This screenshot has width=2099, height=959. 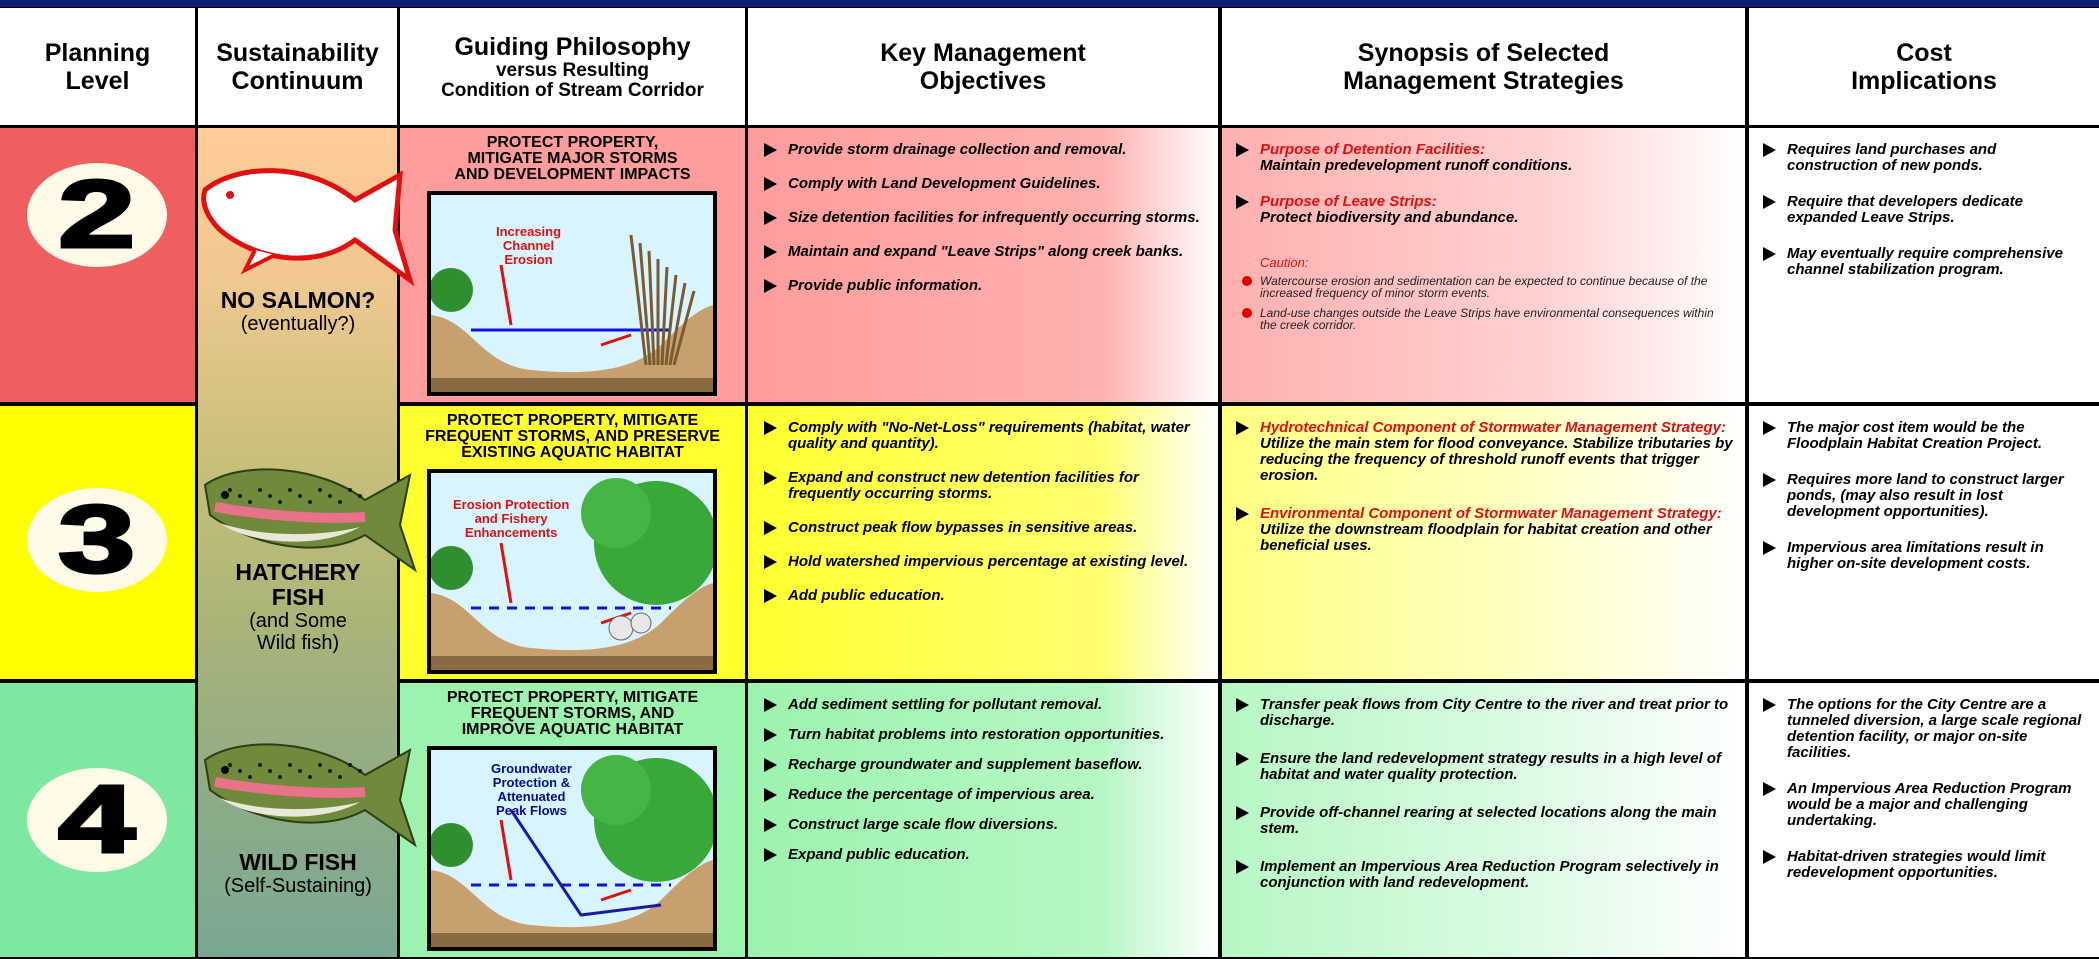 I want to click on level-number: 4, so click(x=97, y=819).